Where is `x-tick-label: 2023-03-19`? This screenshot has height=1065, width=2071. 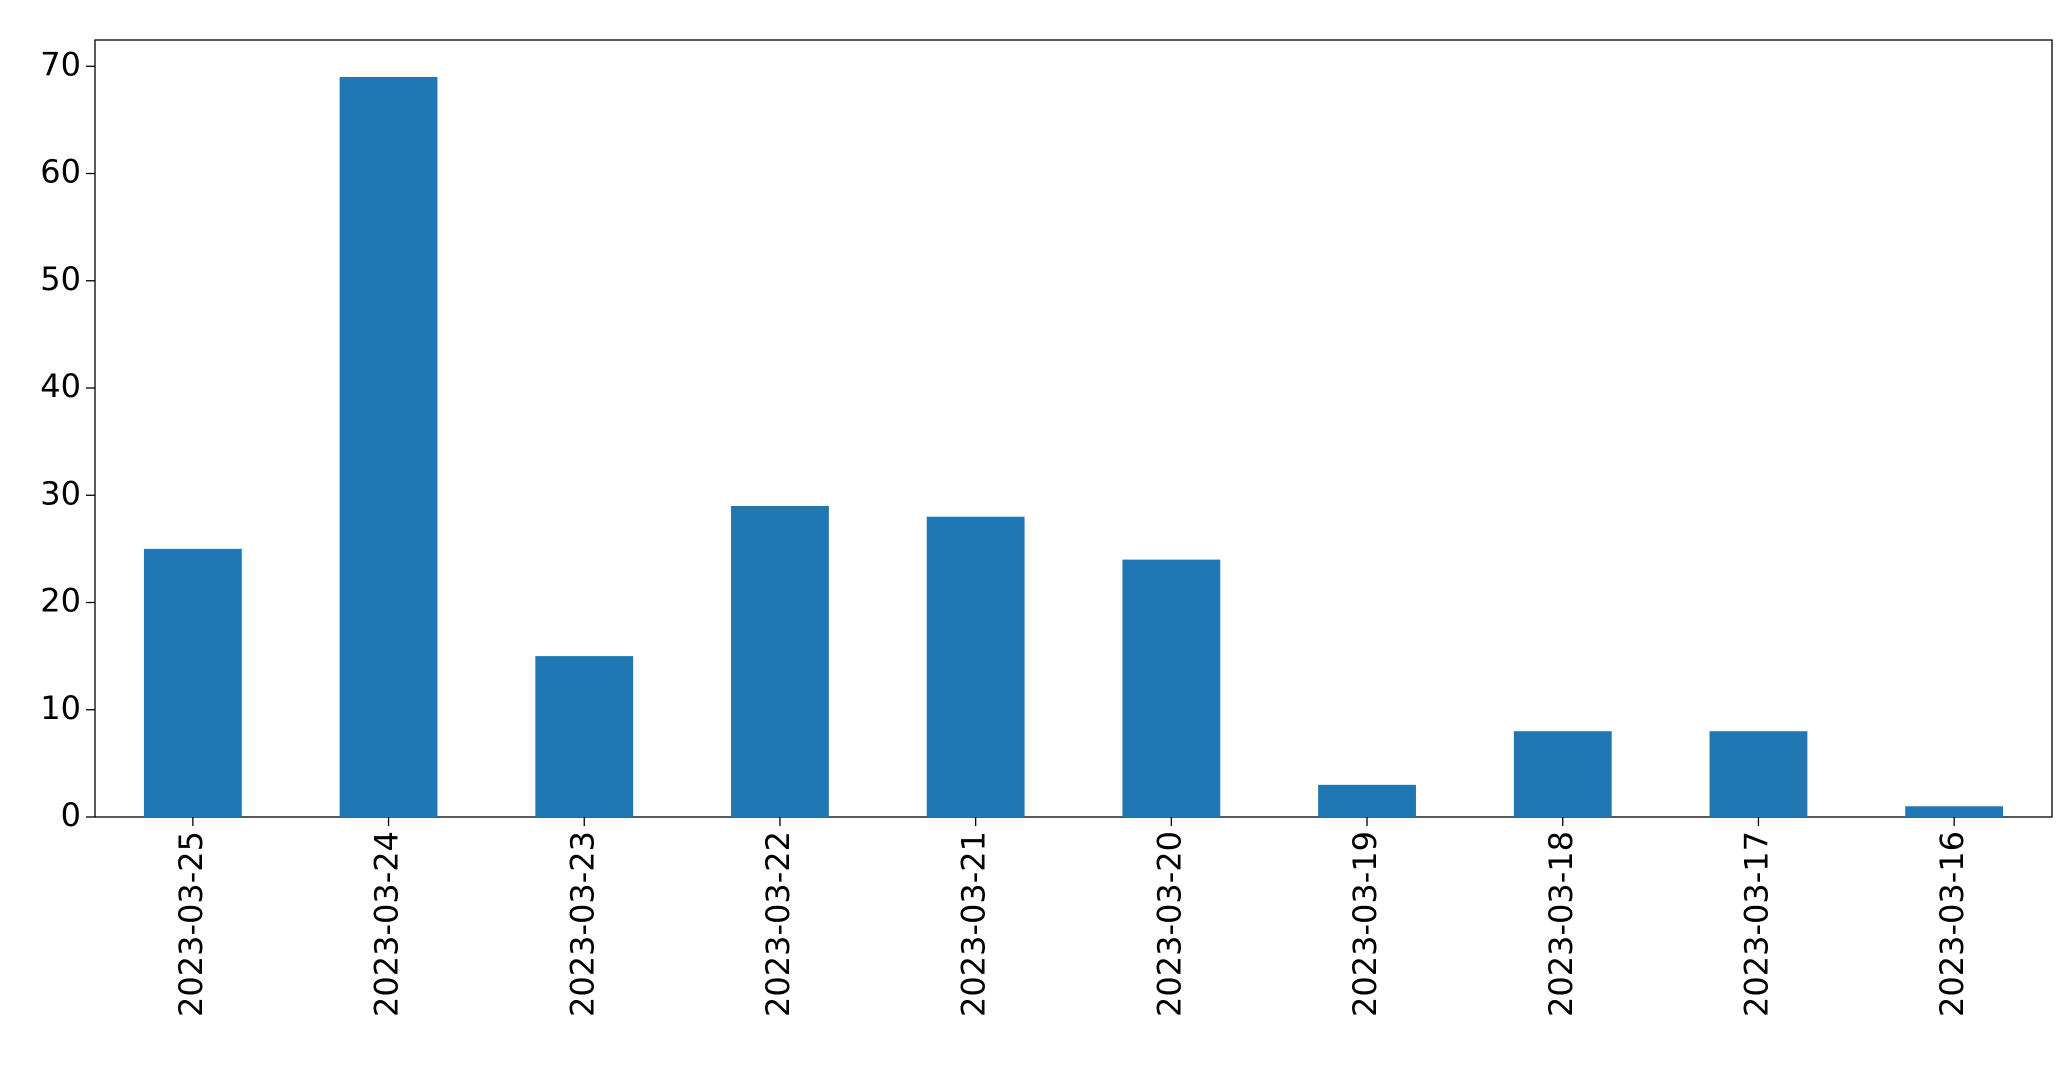 x-tick-label: 2023-03-19 is located at coordinates (1365, 924).